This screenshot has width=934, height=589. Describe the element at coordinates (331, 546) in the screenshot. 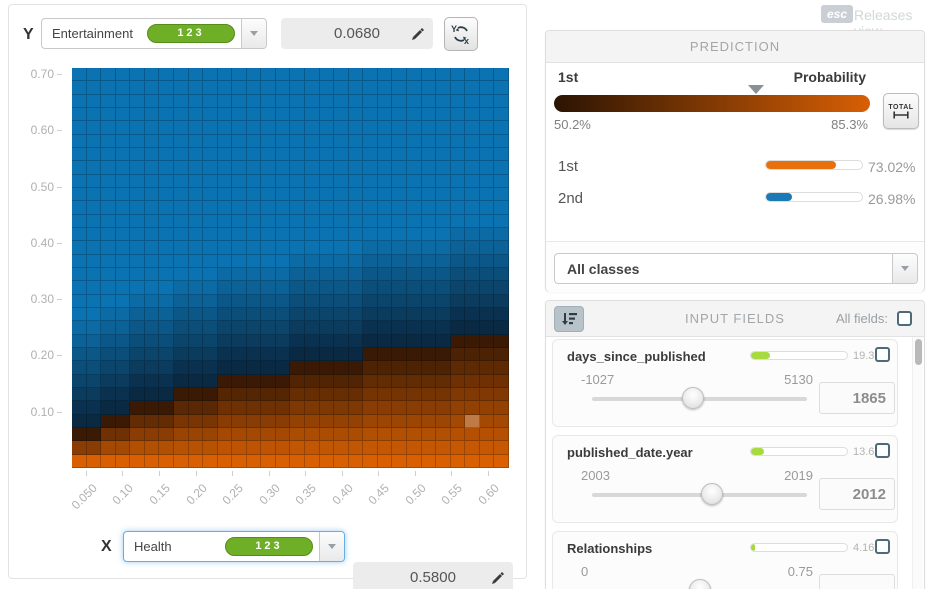

I see `x-field-dropdown-toggle` at that location.